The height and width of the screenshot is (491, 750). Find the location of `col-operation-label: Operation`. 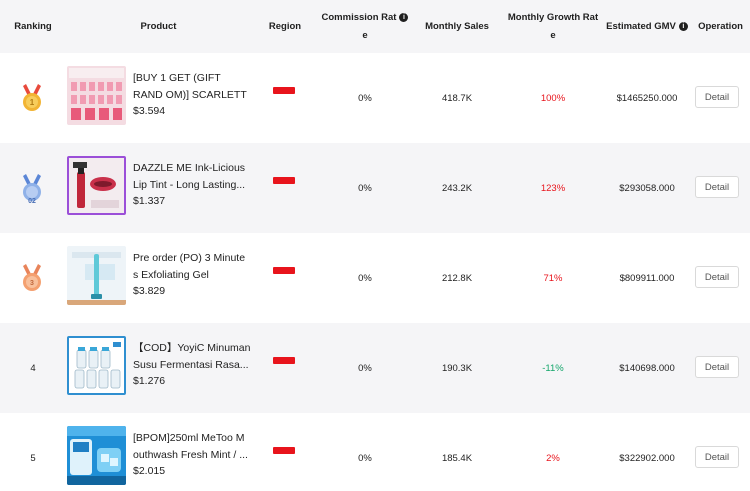

col-operation-label: Operation is located at coordinates (720, 26).